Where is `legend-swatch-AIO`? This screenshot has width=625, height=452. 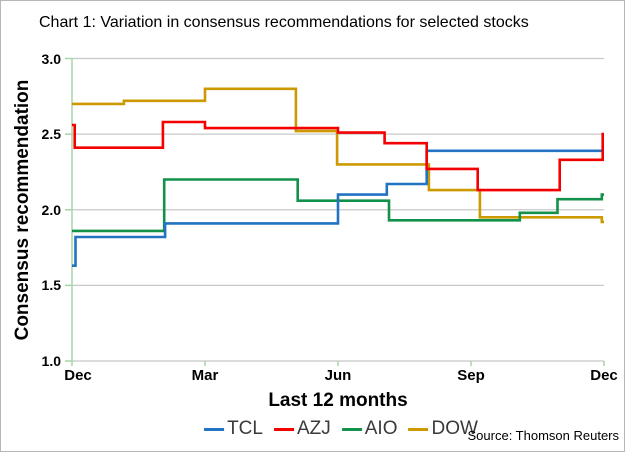
legend-swatch-AIO is located at coordinates (351, 429).